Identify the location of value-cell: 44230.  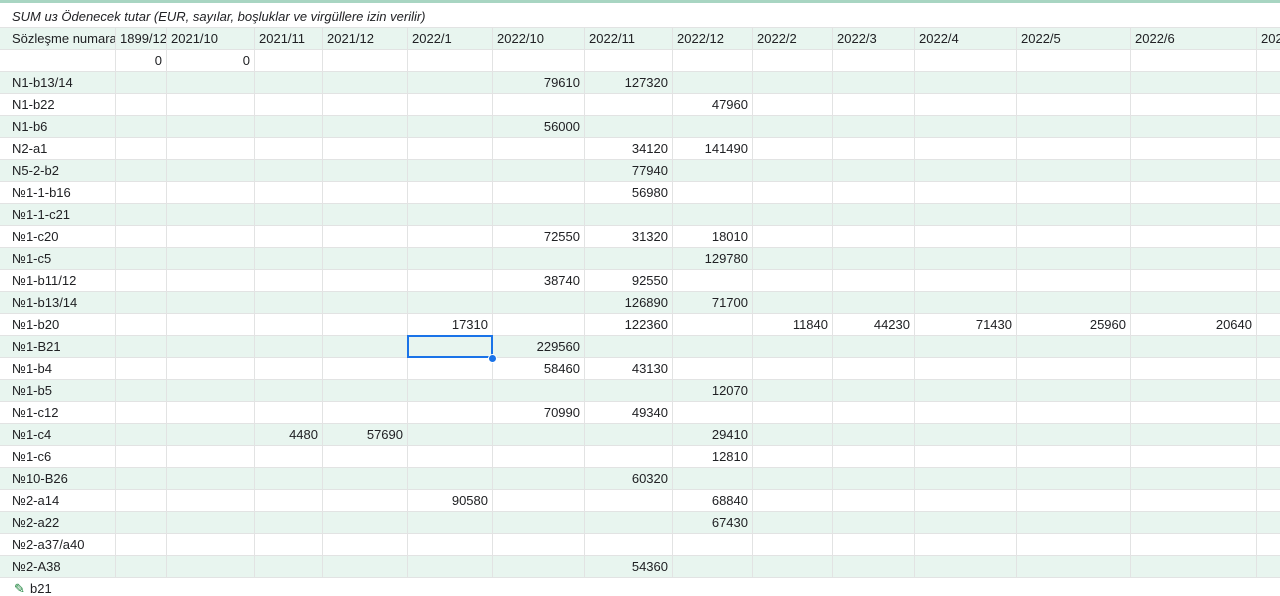
(874, 324).